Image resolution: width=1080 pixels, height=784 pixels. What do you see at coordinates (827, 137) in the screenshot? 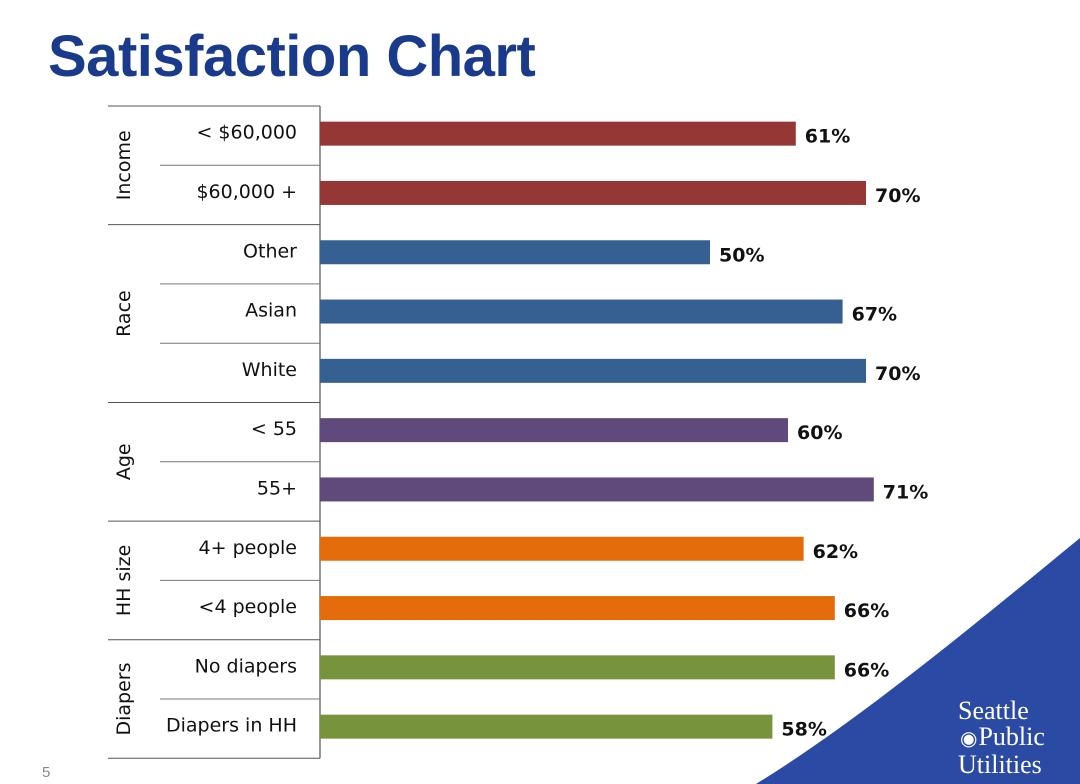
I see `value-label-income-60-000: 61%` at bounding box center [827, 137].